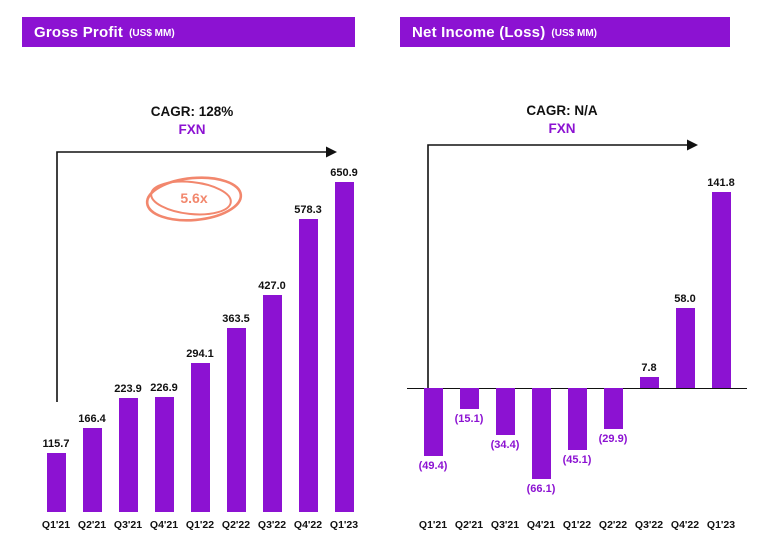 This screenshot has height=542, width=767. What do you see at coordinates (79, 32) in the screenshot?
I see `gross-profit-title: Gross Profit` at bounding box center [79, 32].